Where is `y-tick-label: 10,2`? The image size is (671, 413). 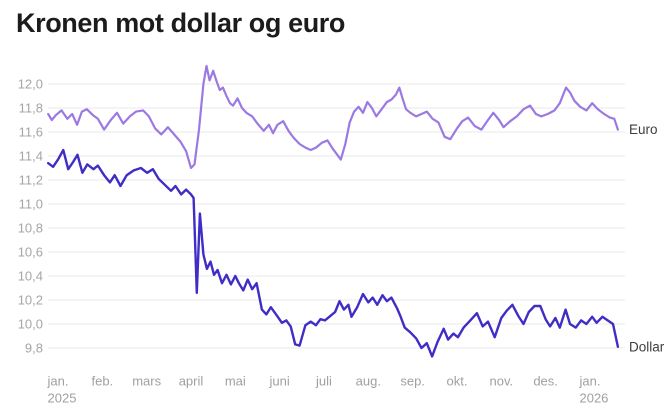 y-tick-label: 10,2 is located at coordinates (30, 300).